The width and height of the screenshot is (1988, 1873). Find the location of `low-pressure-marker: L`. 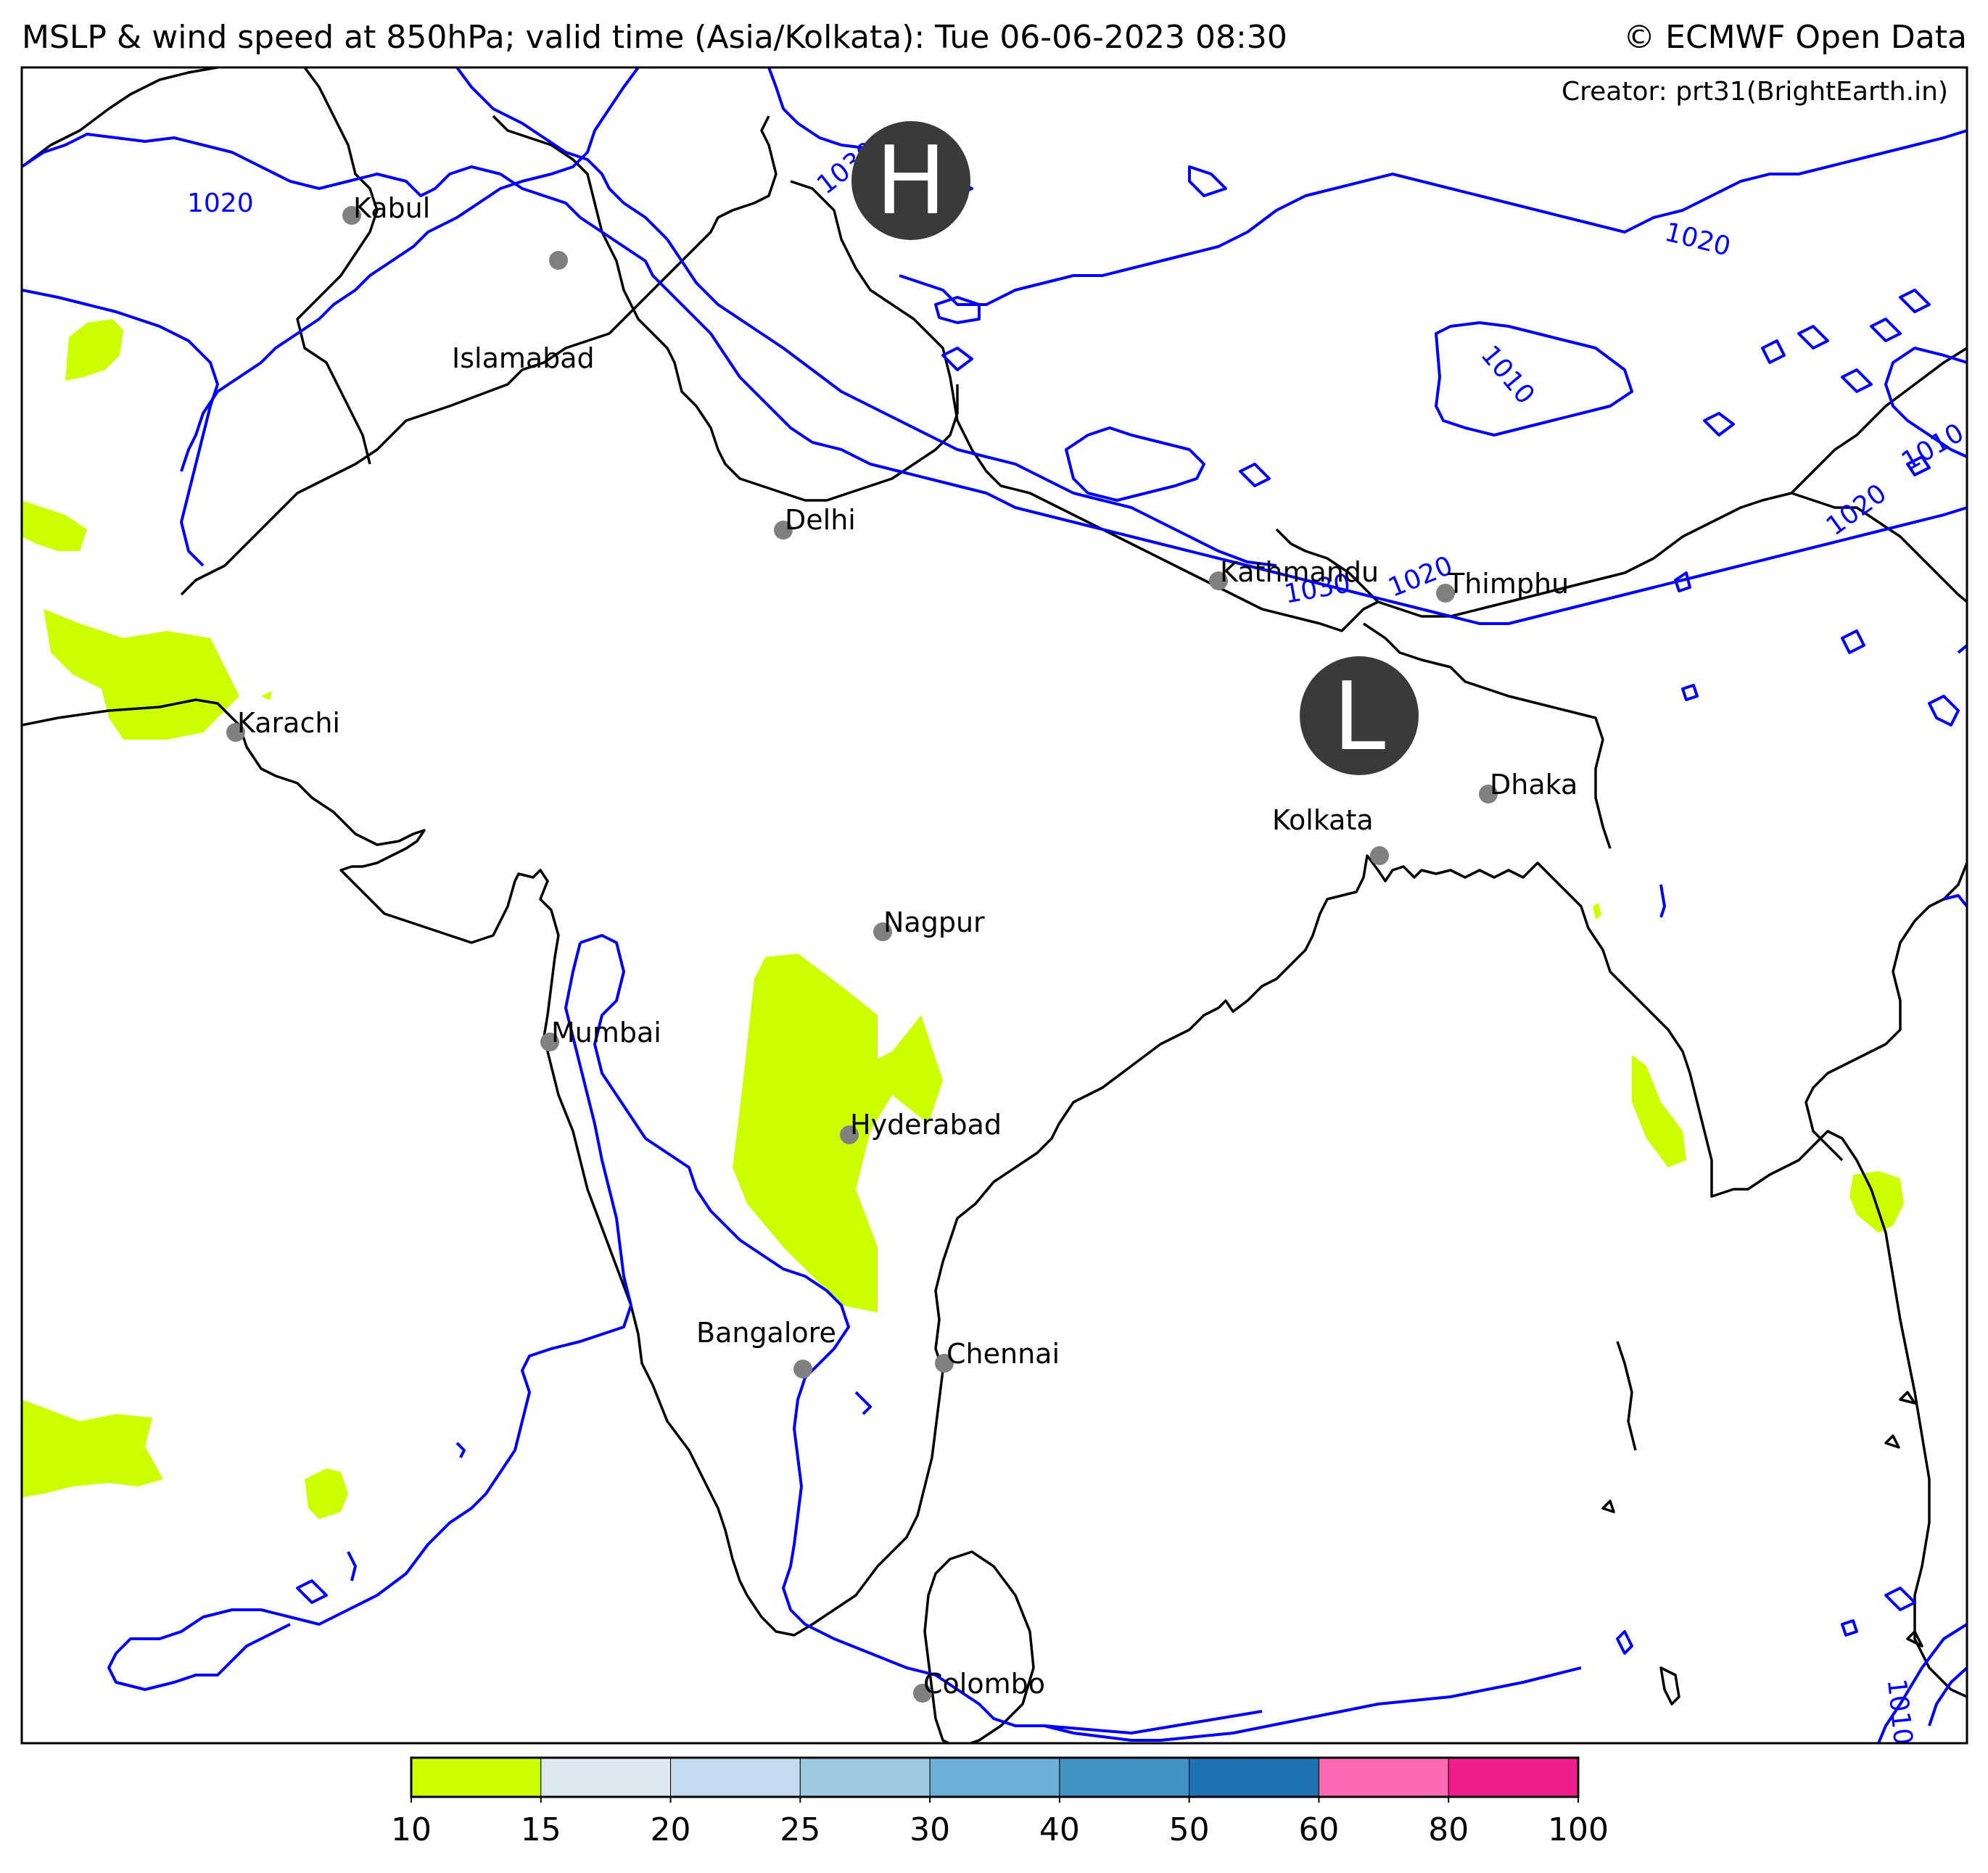

low-pressure-marker: L is located at coordinates (1359, 715).